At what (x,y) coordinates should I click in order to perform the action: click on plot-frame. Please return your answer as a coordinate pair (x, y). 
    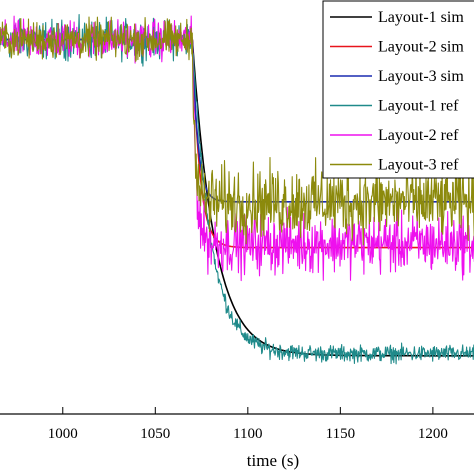
    Looking at the image, I should click on (237, 414).